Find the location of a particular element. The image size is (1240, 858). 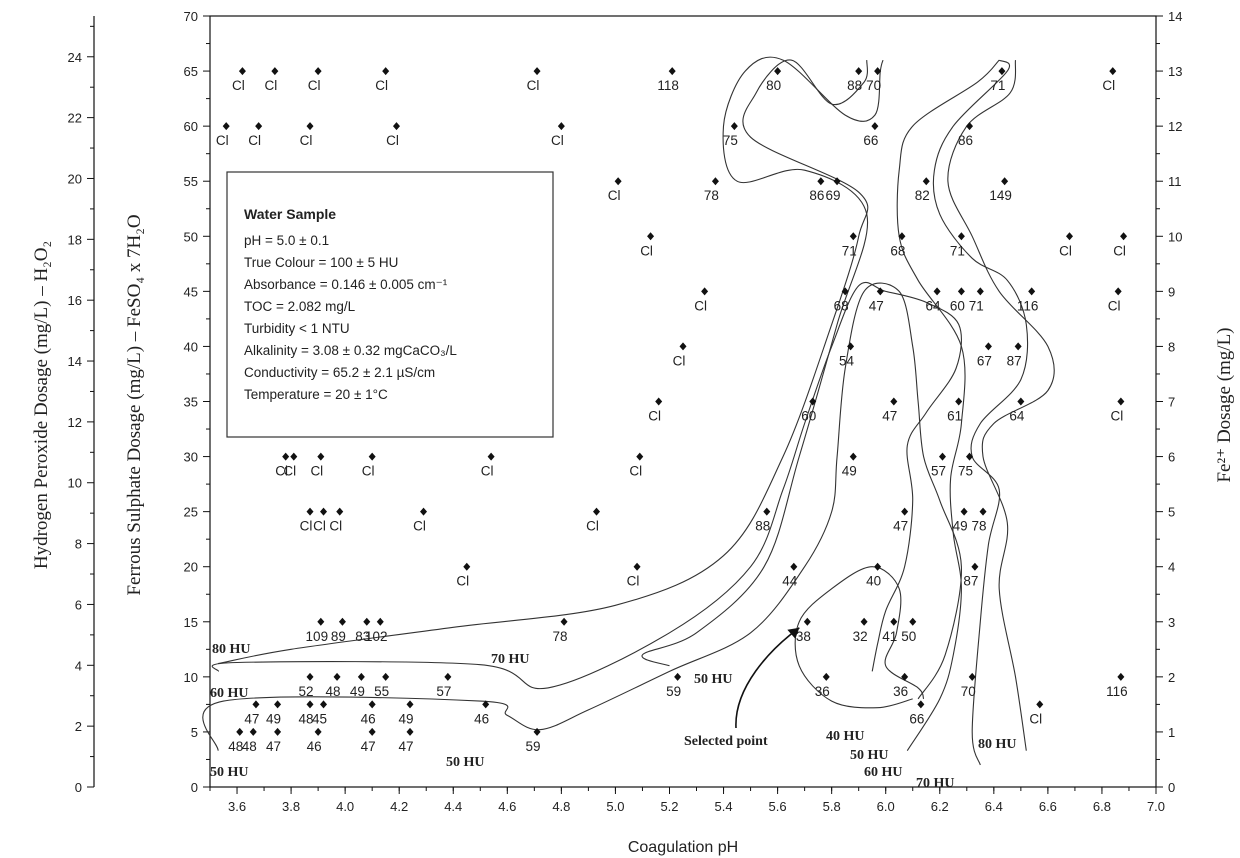

right-y-tick-label: 2 is located at coordinates (1171, 677).